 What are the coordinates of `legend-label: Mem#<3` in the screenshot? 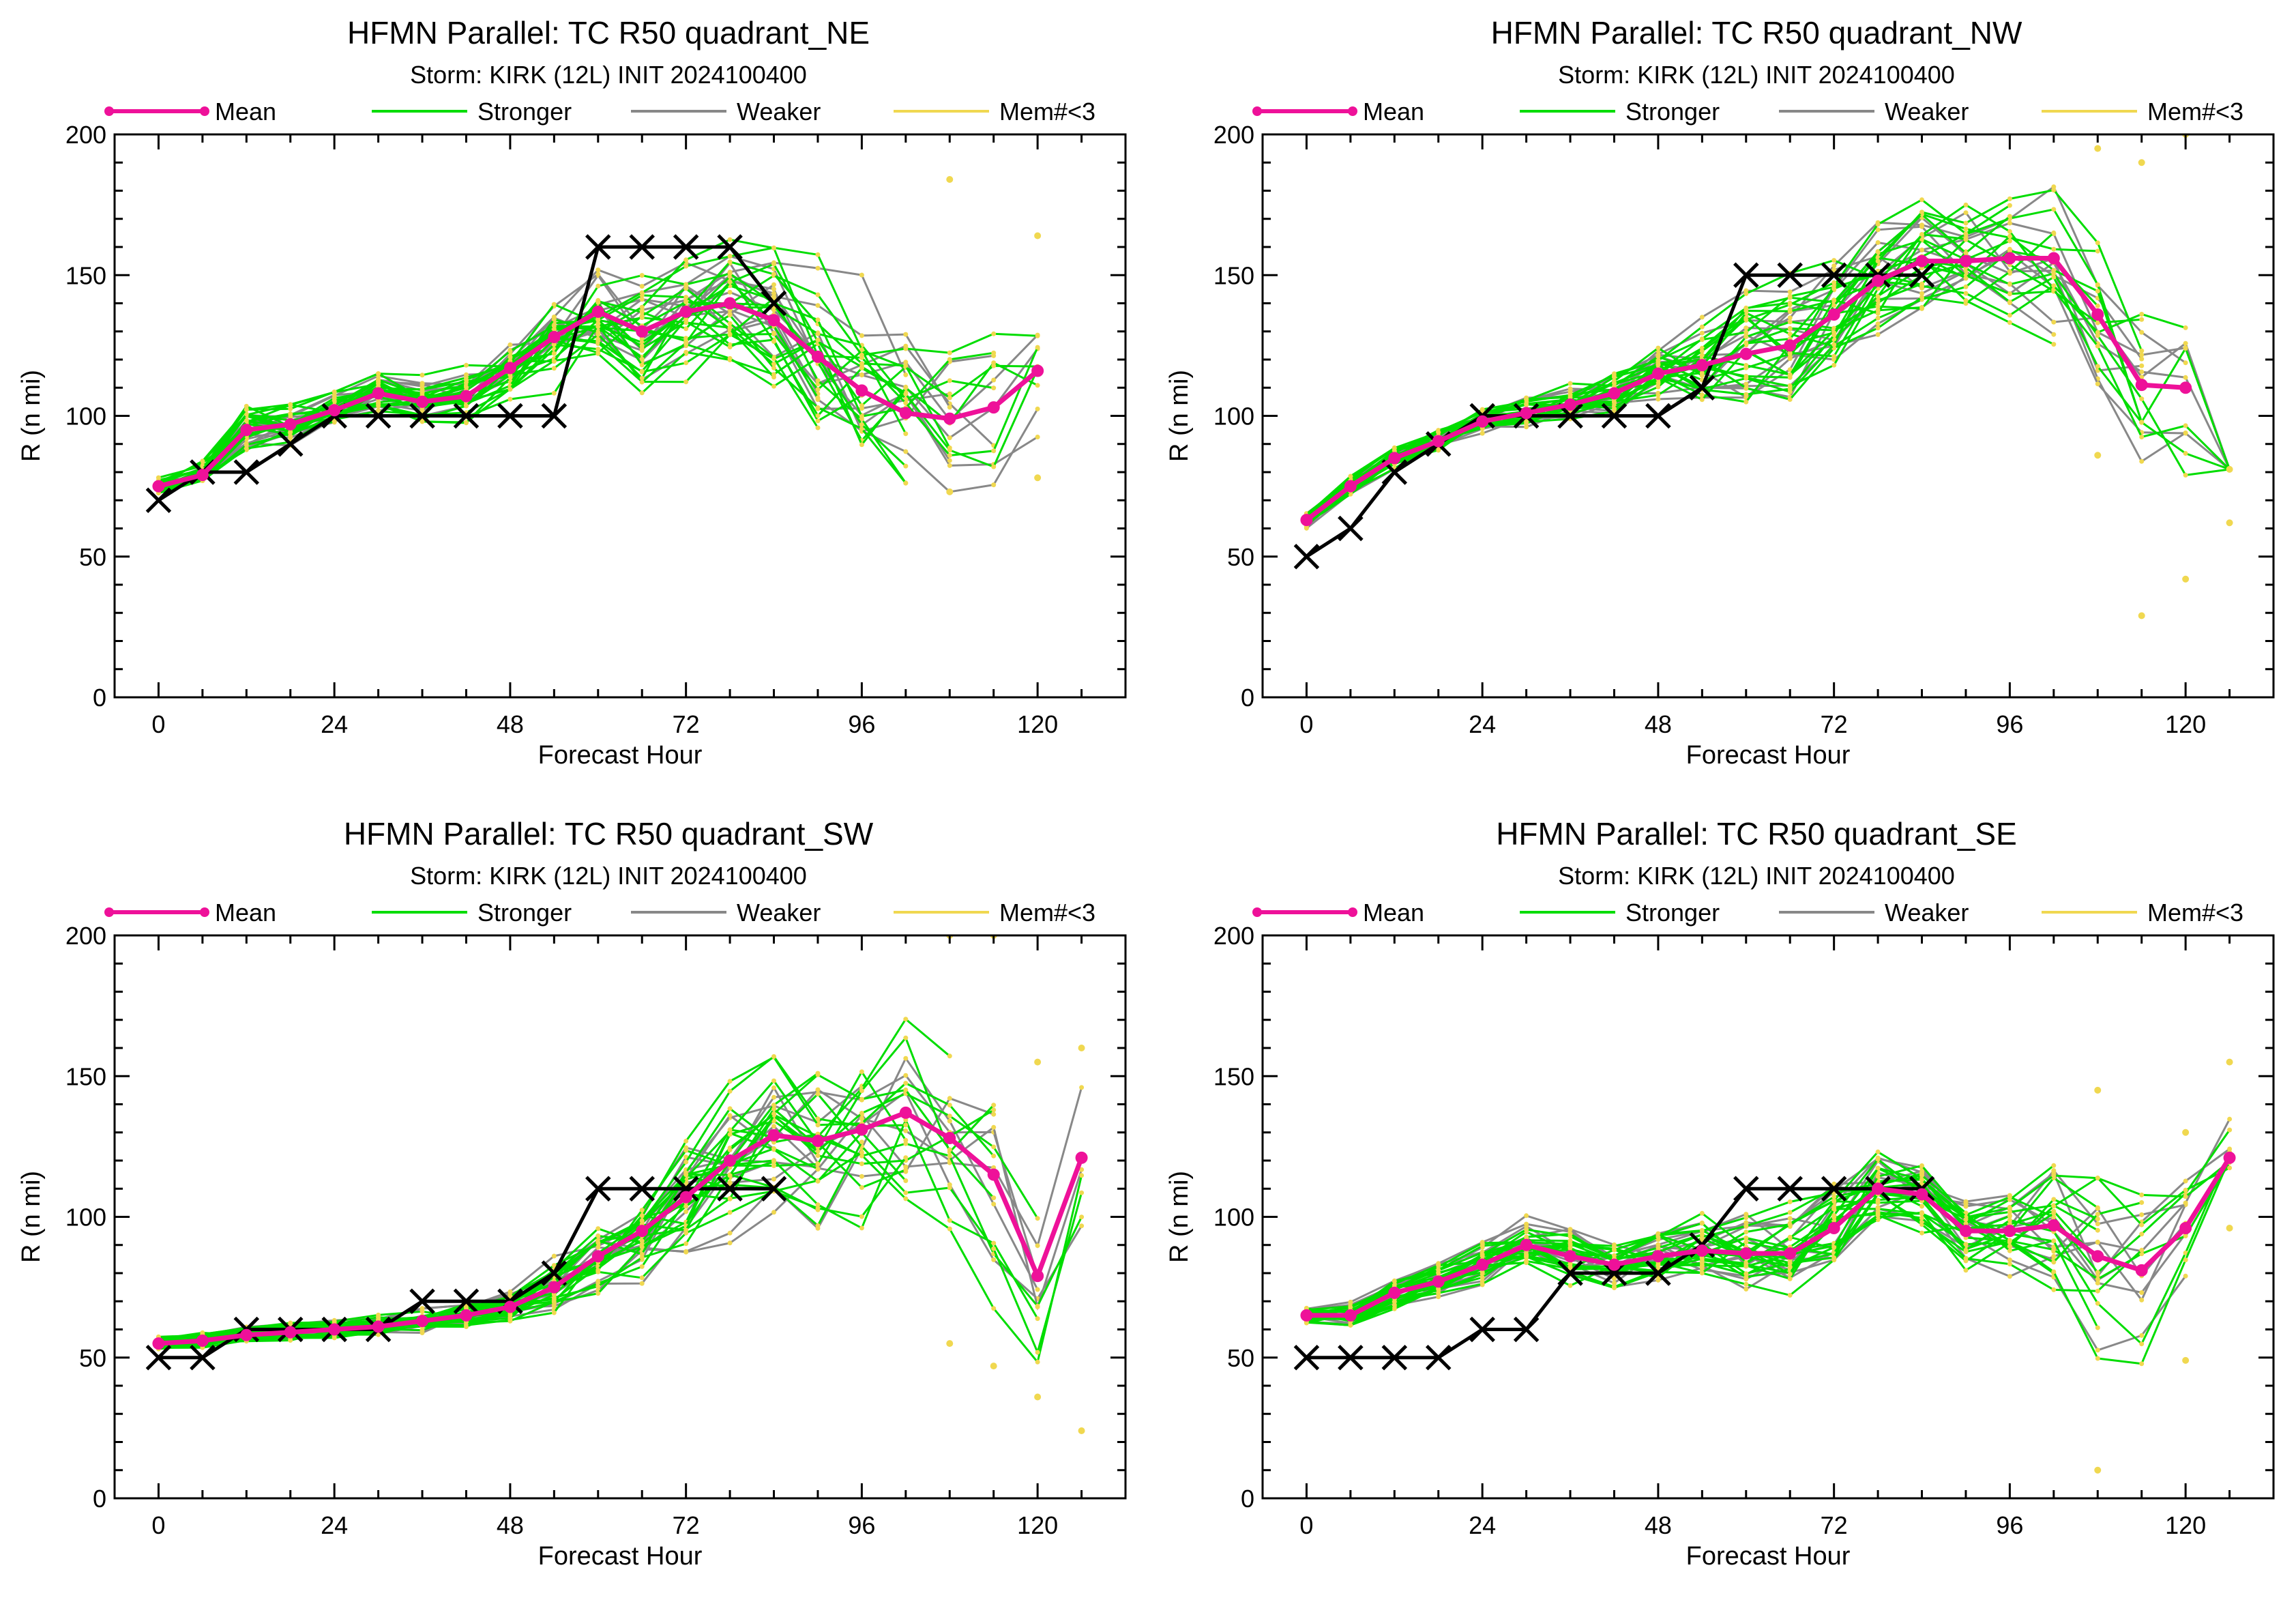 It's located at (2195, 112).